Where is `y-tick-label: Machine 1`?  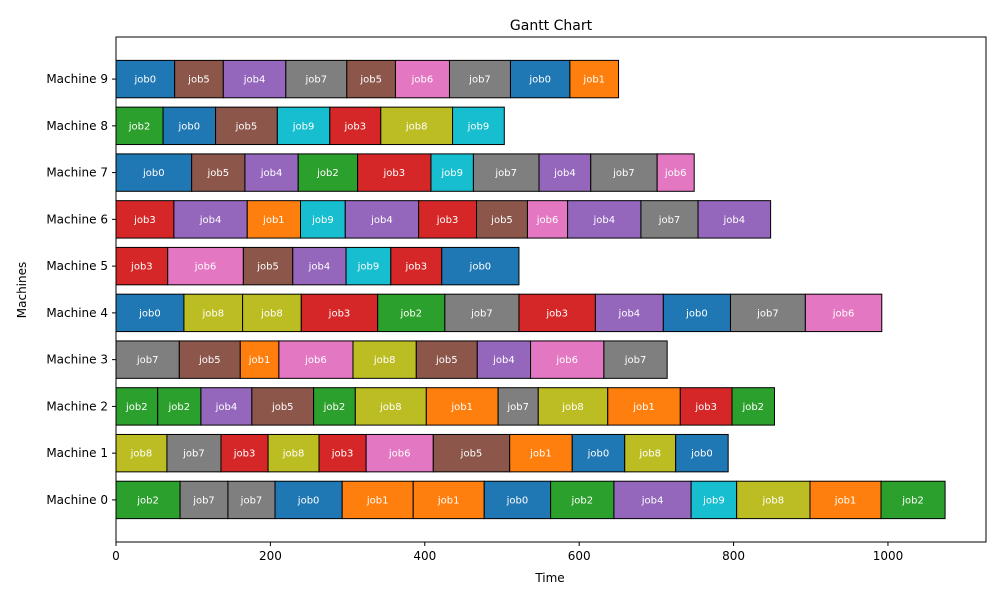 y-tick-label: Machine 1 is located at coordinates (77, 453).